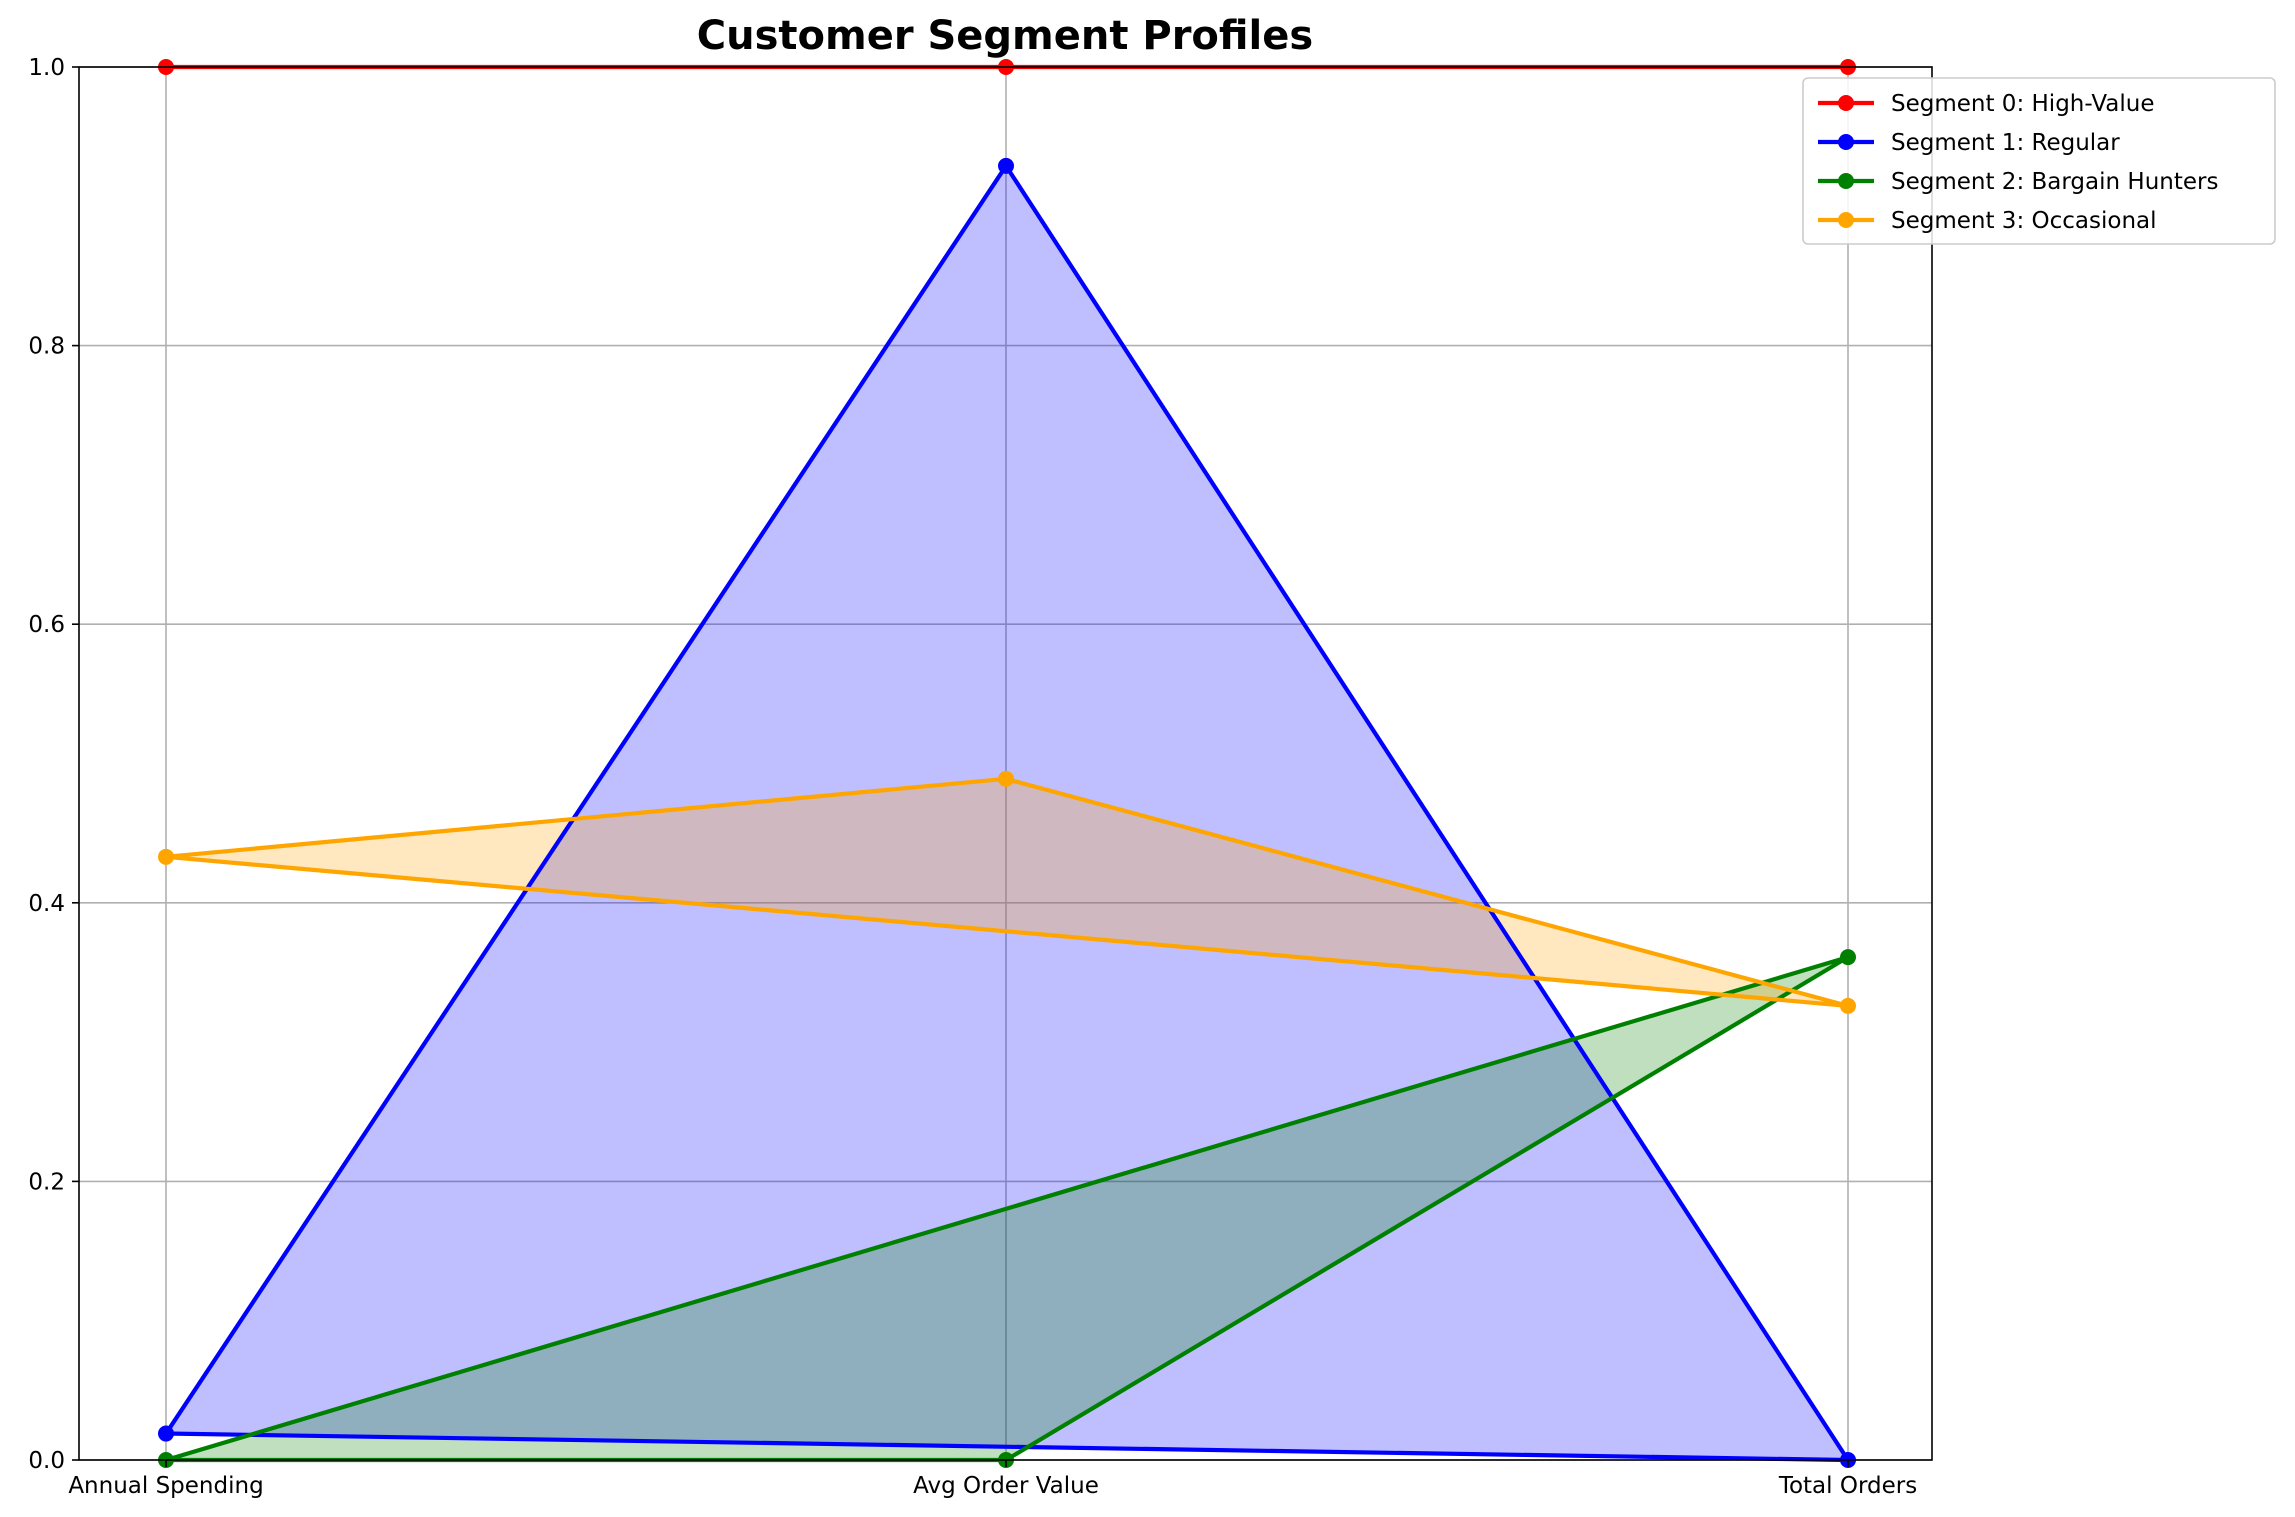 The width and height of the screenshot is (2295, 1517). Describe the element at coordinates (46, 904) in the screenshot. I see `y-tick-label: 0.4` at that location.